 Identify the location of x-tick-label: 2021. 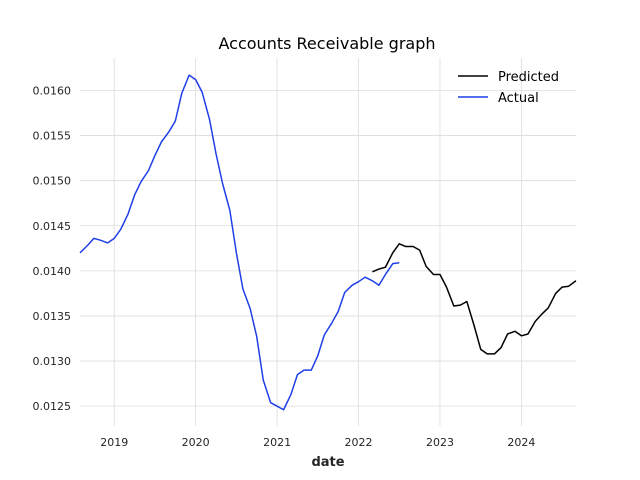
(277, 442).